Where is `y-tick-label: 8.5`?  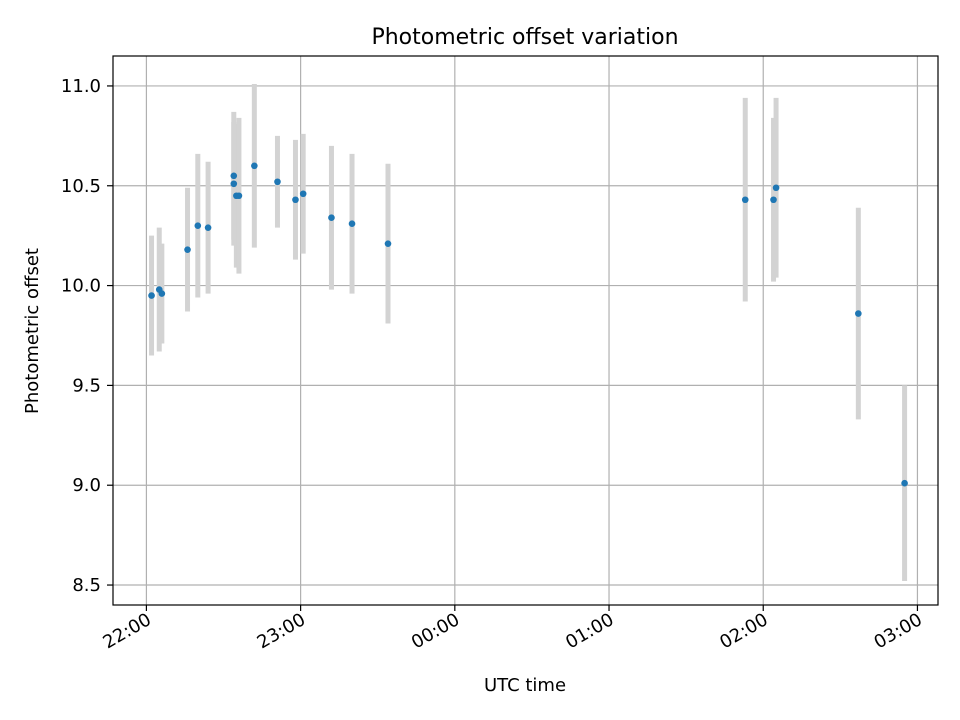 y-tick-label: 8.5 is located at coordinates (86, 585).